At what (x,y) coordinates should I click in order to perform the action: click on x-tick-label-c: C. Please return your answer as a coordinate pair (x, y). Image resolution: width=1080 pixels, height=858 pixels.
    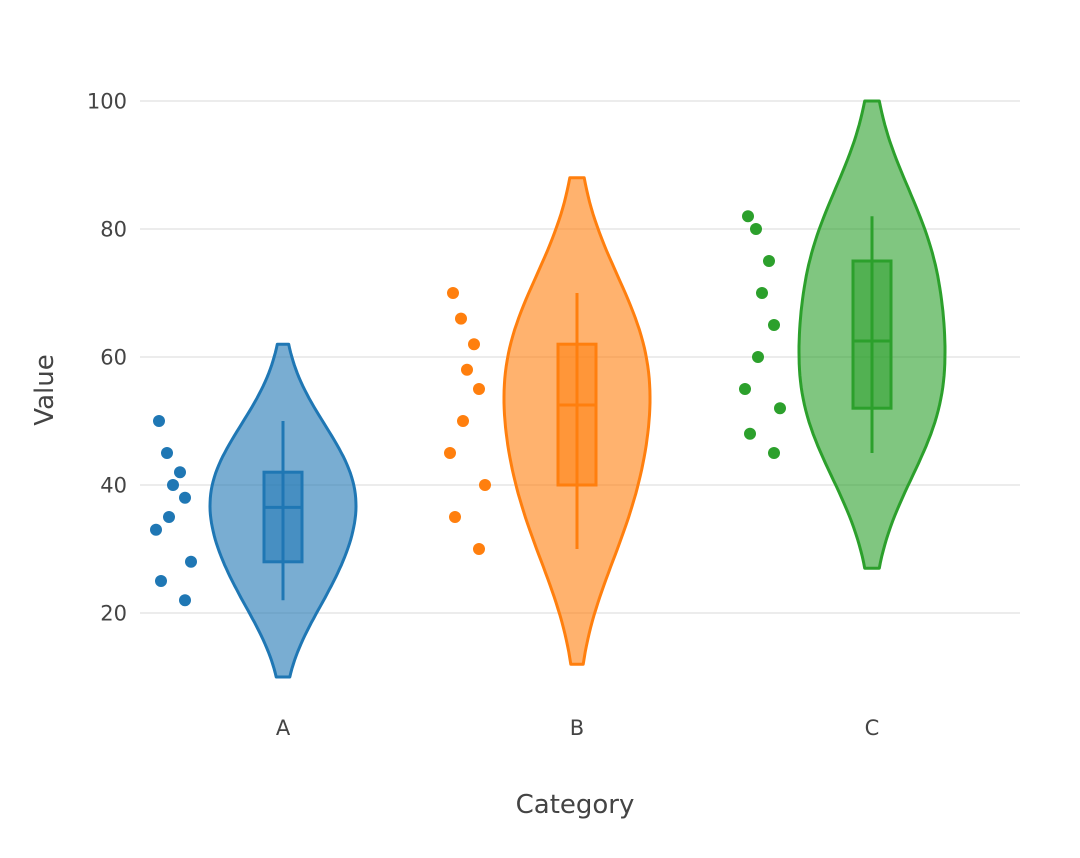
    Looking at the image, I should click on (872, 728).